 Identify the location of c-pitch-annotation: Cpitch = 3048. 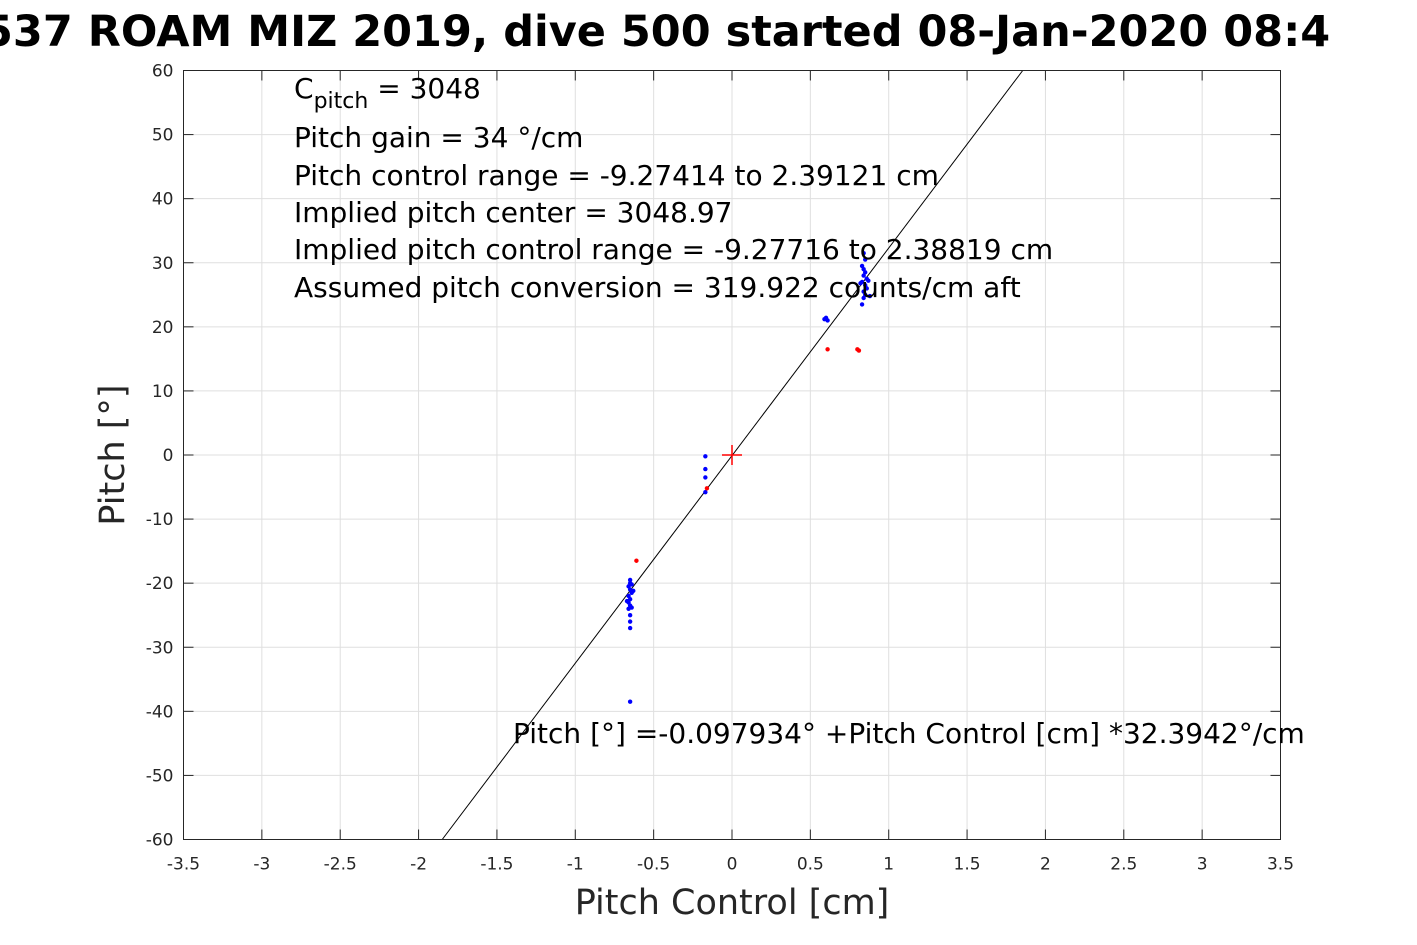
(387, 93).